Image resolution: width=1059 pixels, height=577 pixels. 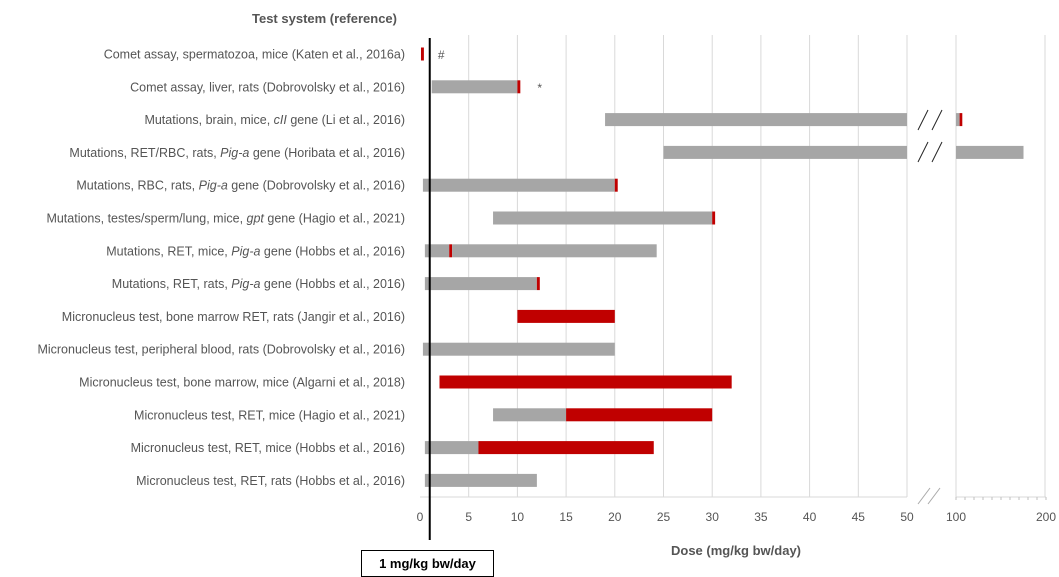 I want to click on x-tick-label: 20, so click(x=615, y=517).